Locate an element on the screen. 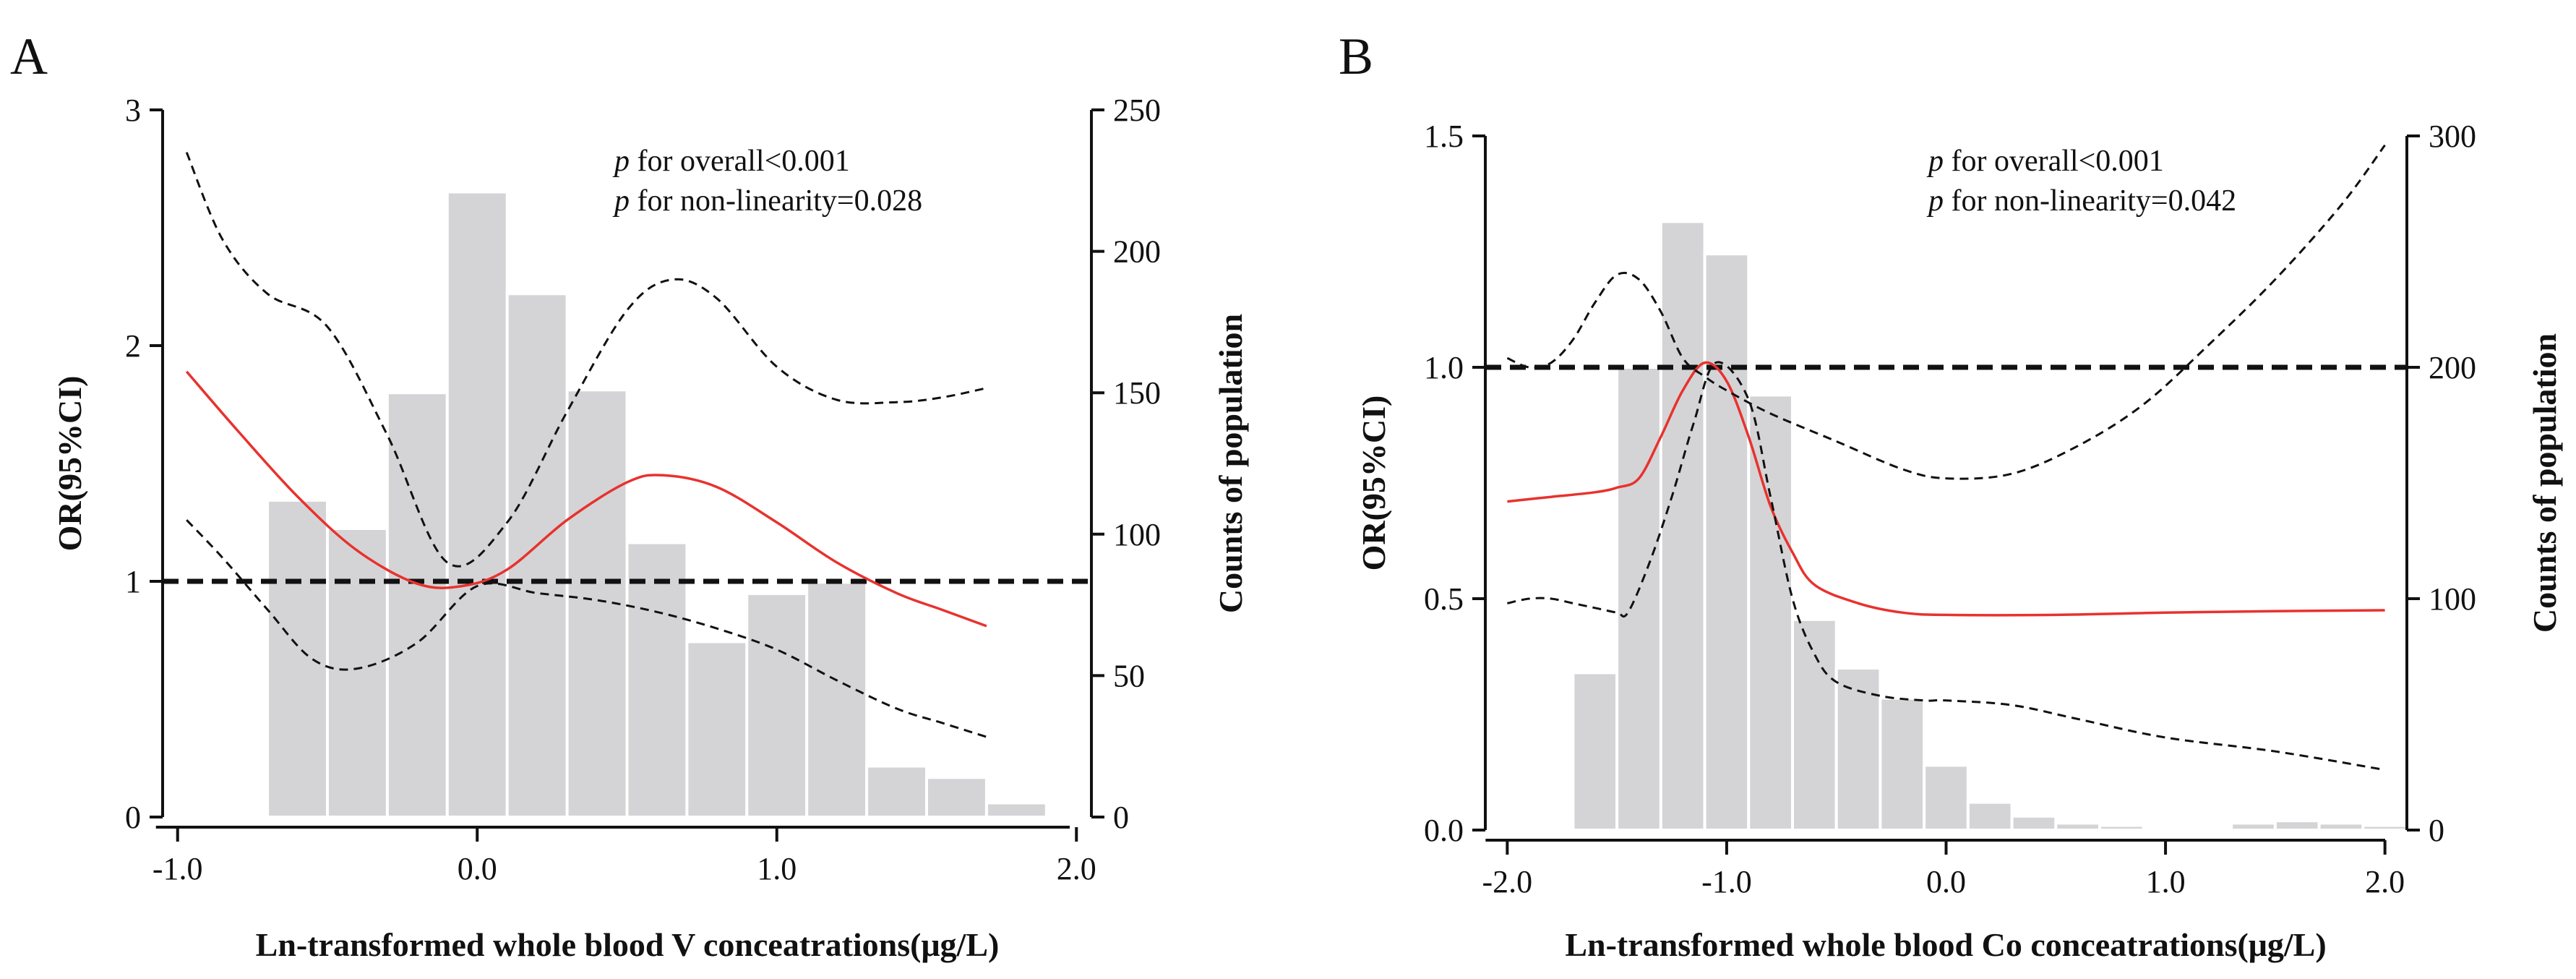 The width and height of the screenshot is (2576, 979). p-value-annotation: p for non-linearity=0.028 is located at coordinates (767, 201).